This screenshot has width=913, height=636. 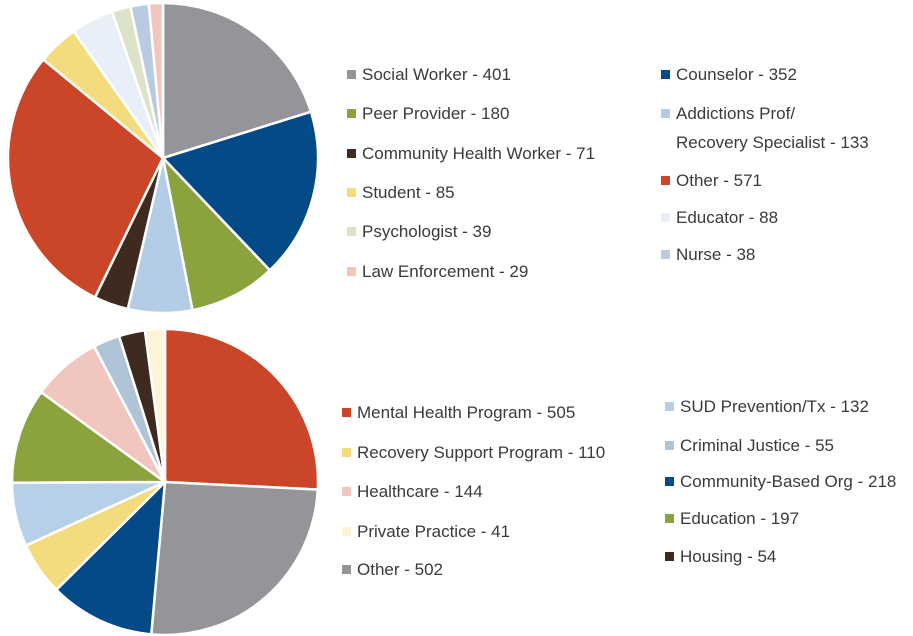 I want to click on legend-label: Education - 197, so click(x=740, y=518).